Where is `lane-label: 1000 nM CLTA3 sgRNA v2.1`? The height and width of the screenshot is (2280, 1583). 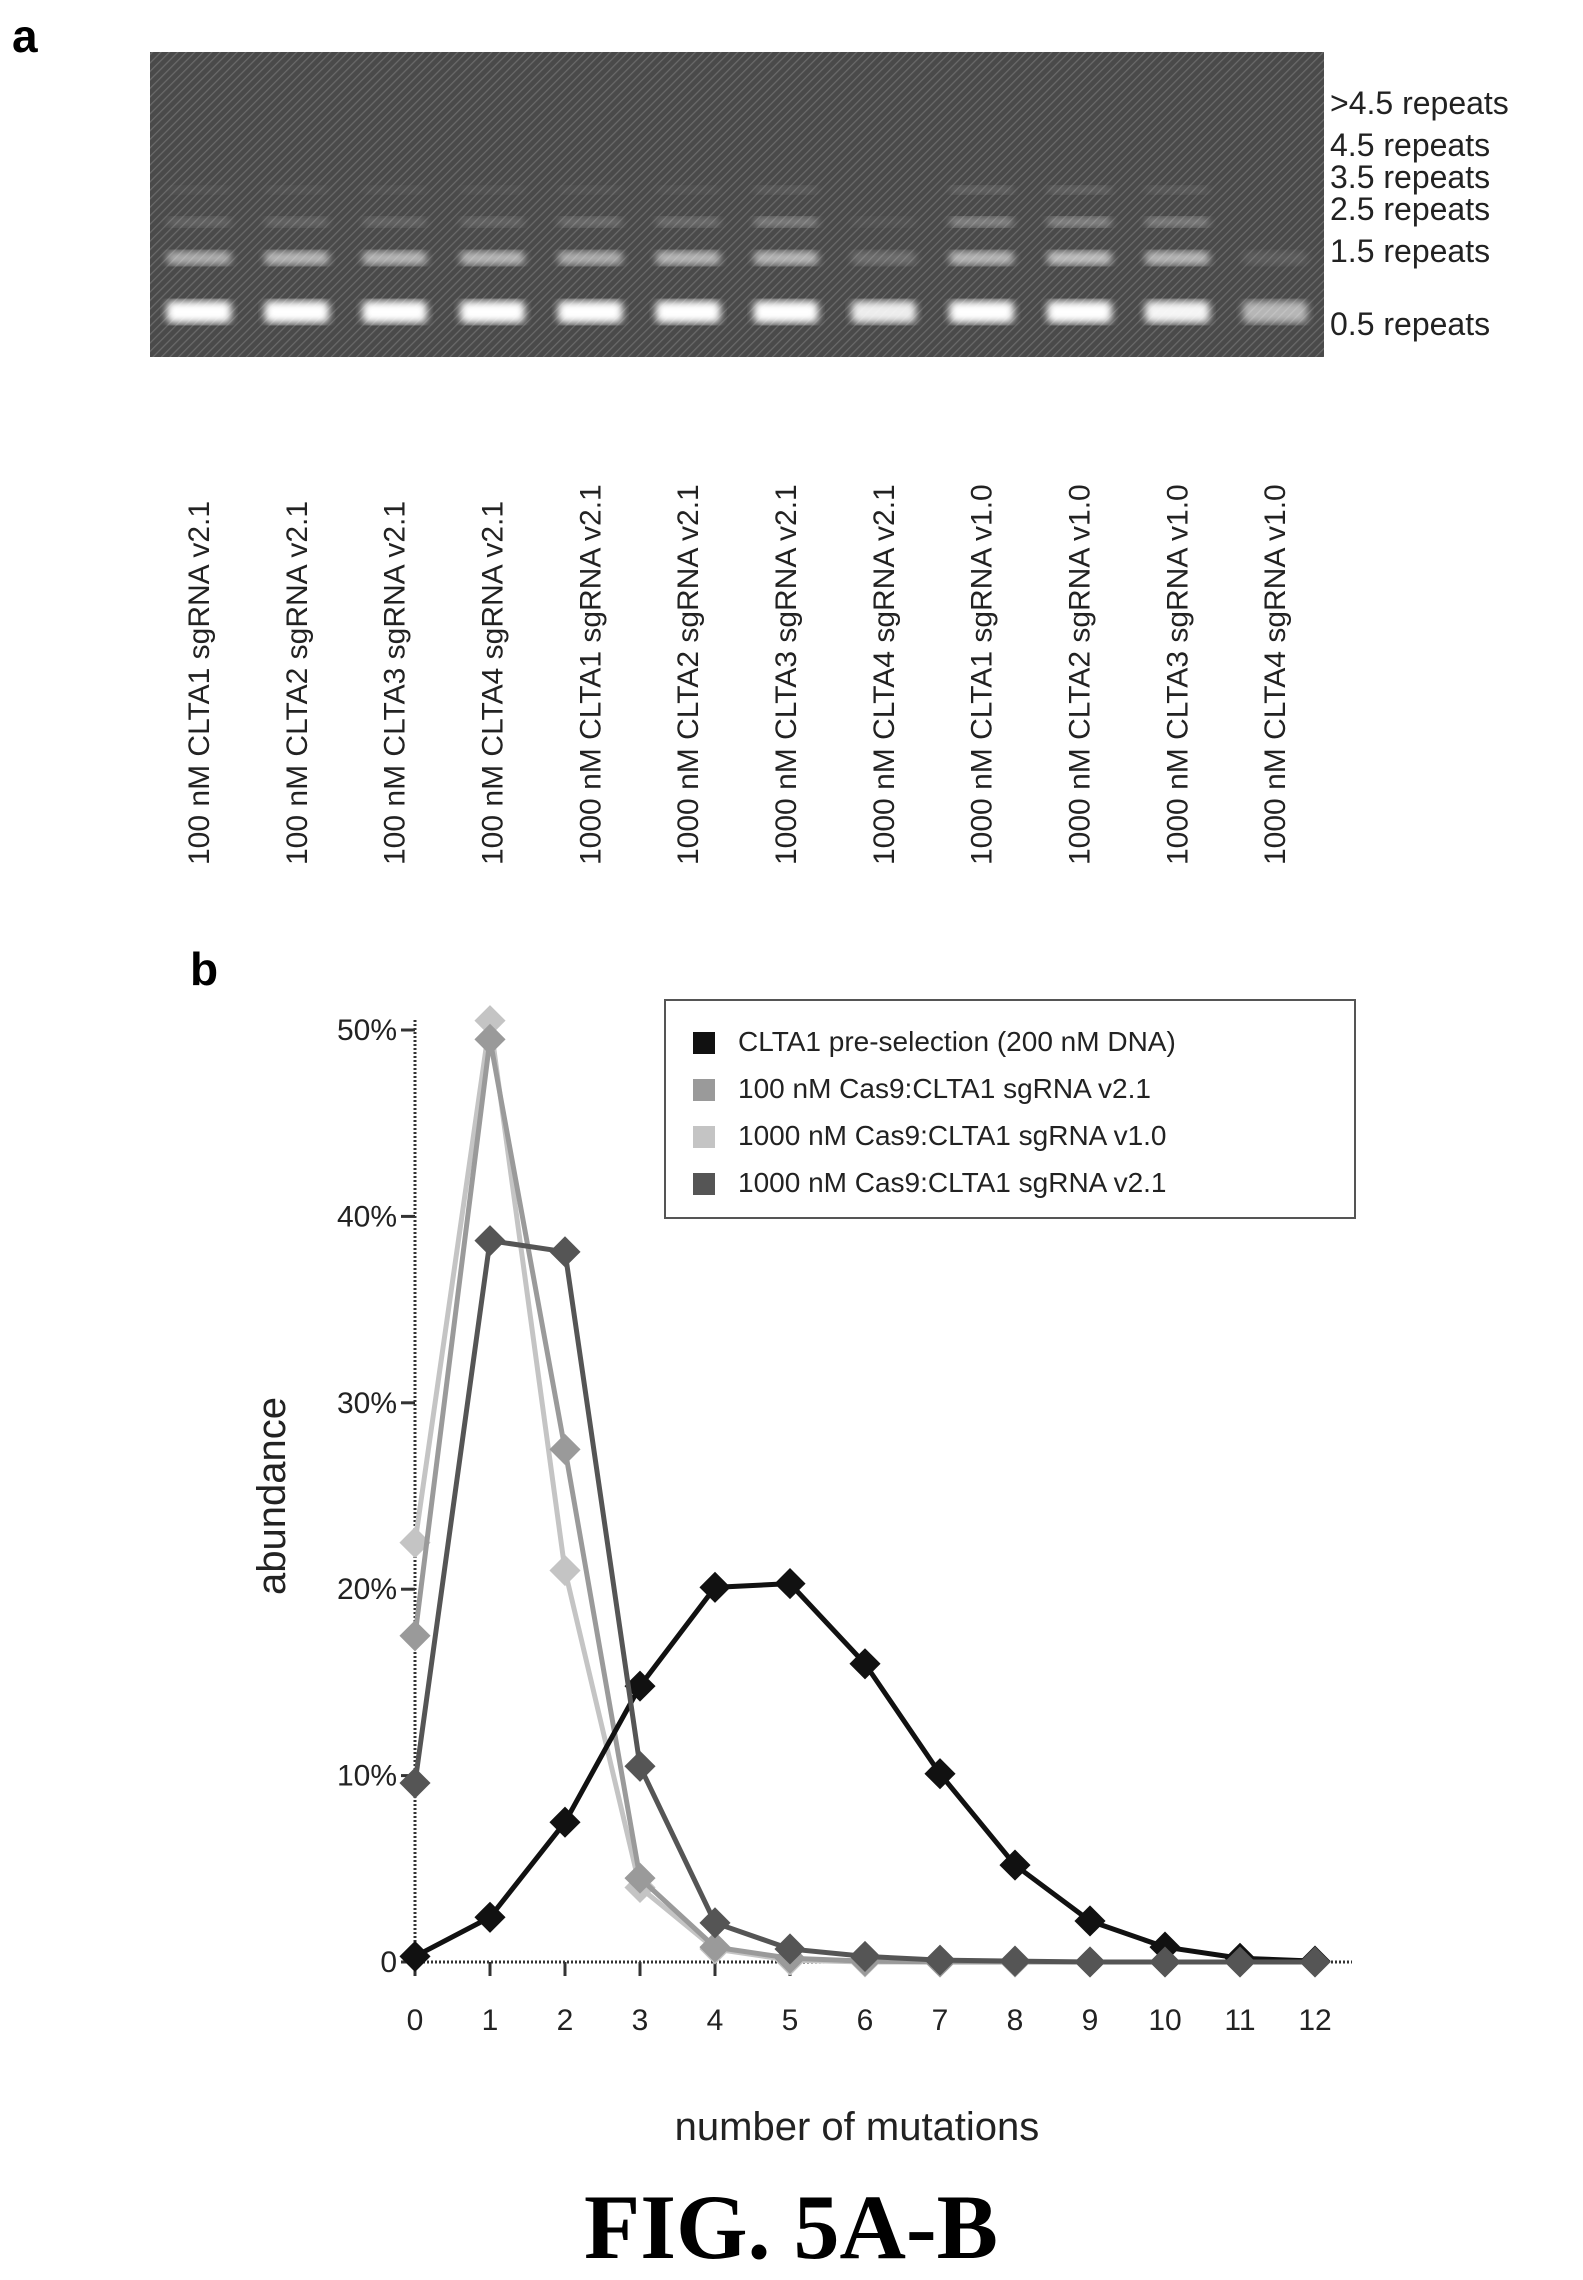
lane-label: 1000 nM CLTA3 sgRNA v2.1 is located at coordinates (786, 674).